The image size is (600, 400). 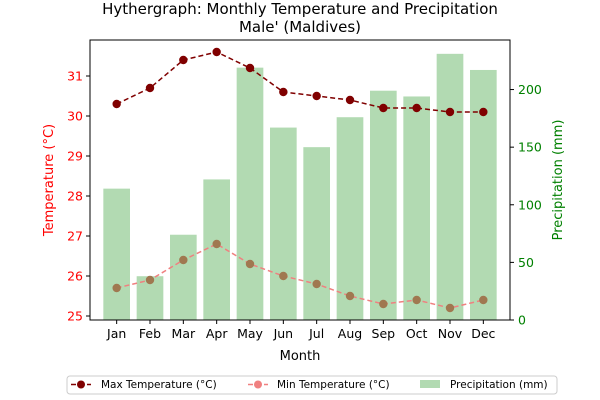 What do you see at coordinates (417, 333) in the screenshot?
I see `x-tick-label: Oct` at bounding box center [417, 333].